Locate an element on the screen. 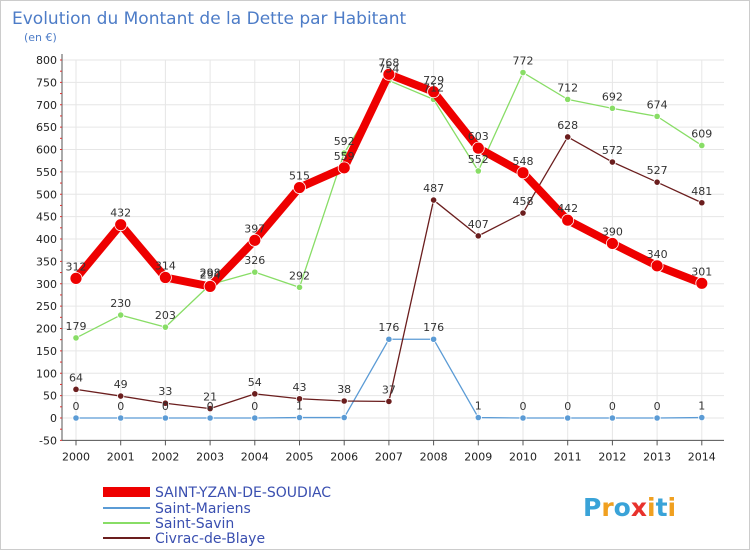  data-label-saint-savin: 592 is located at coordinates (344, 141).